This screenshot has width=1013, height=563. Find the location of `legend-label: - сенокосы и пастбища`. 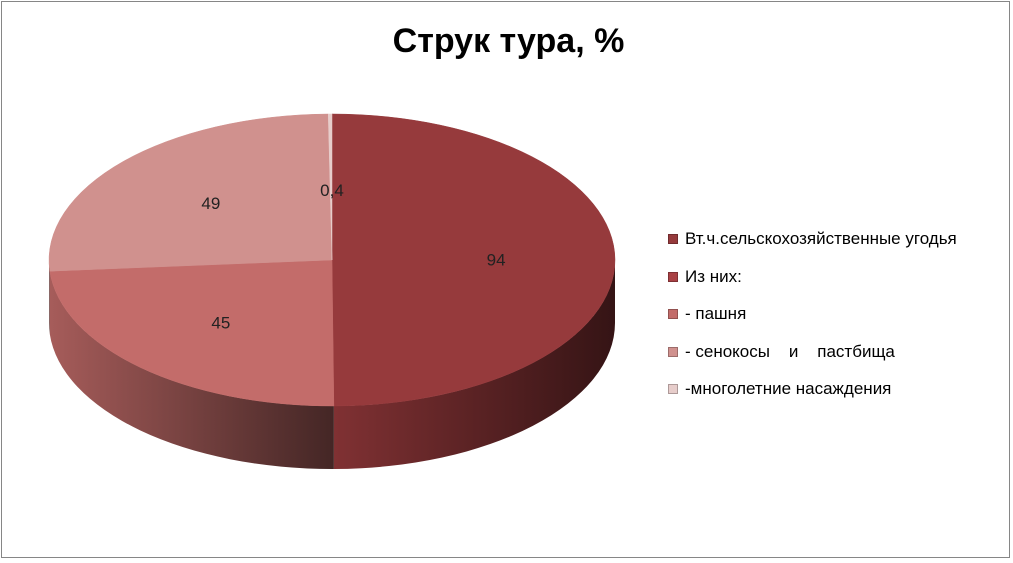

legend-label: - сенокосы и пастбища is located at coordinates (790, 351).